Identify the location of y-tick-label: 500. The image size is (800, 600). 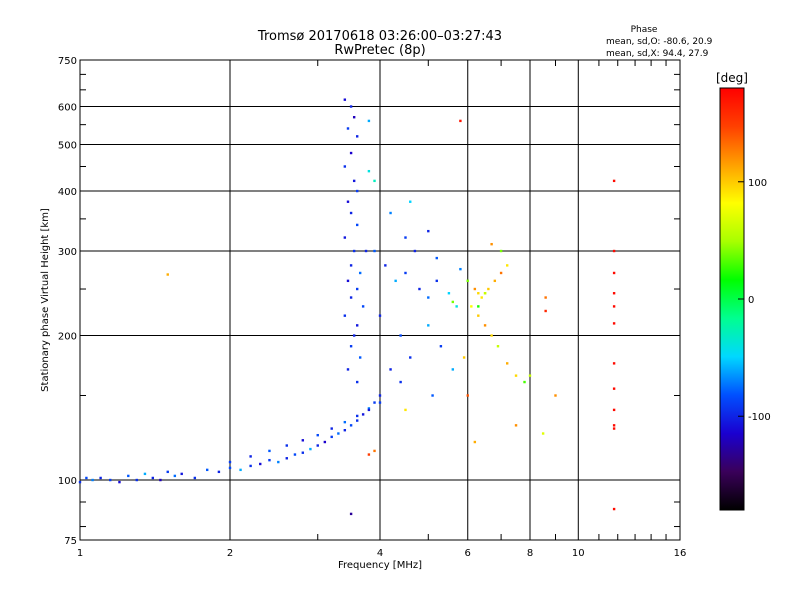
(67, 146).